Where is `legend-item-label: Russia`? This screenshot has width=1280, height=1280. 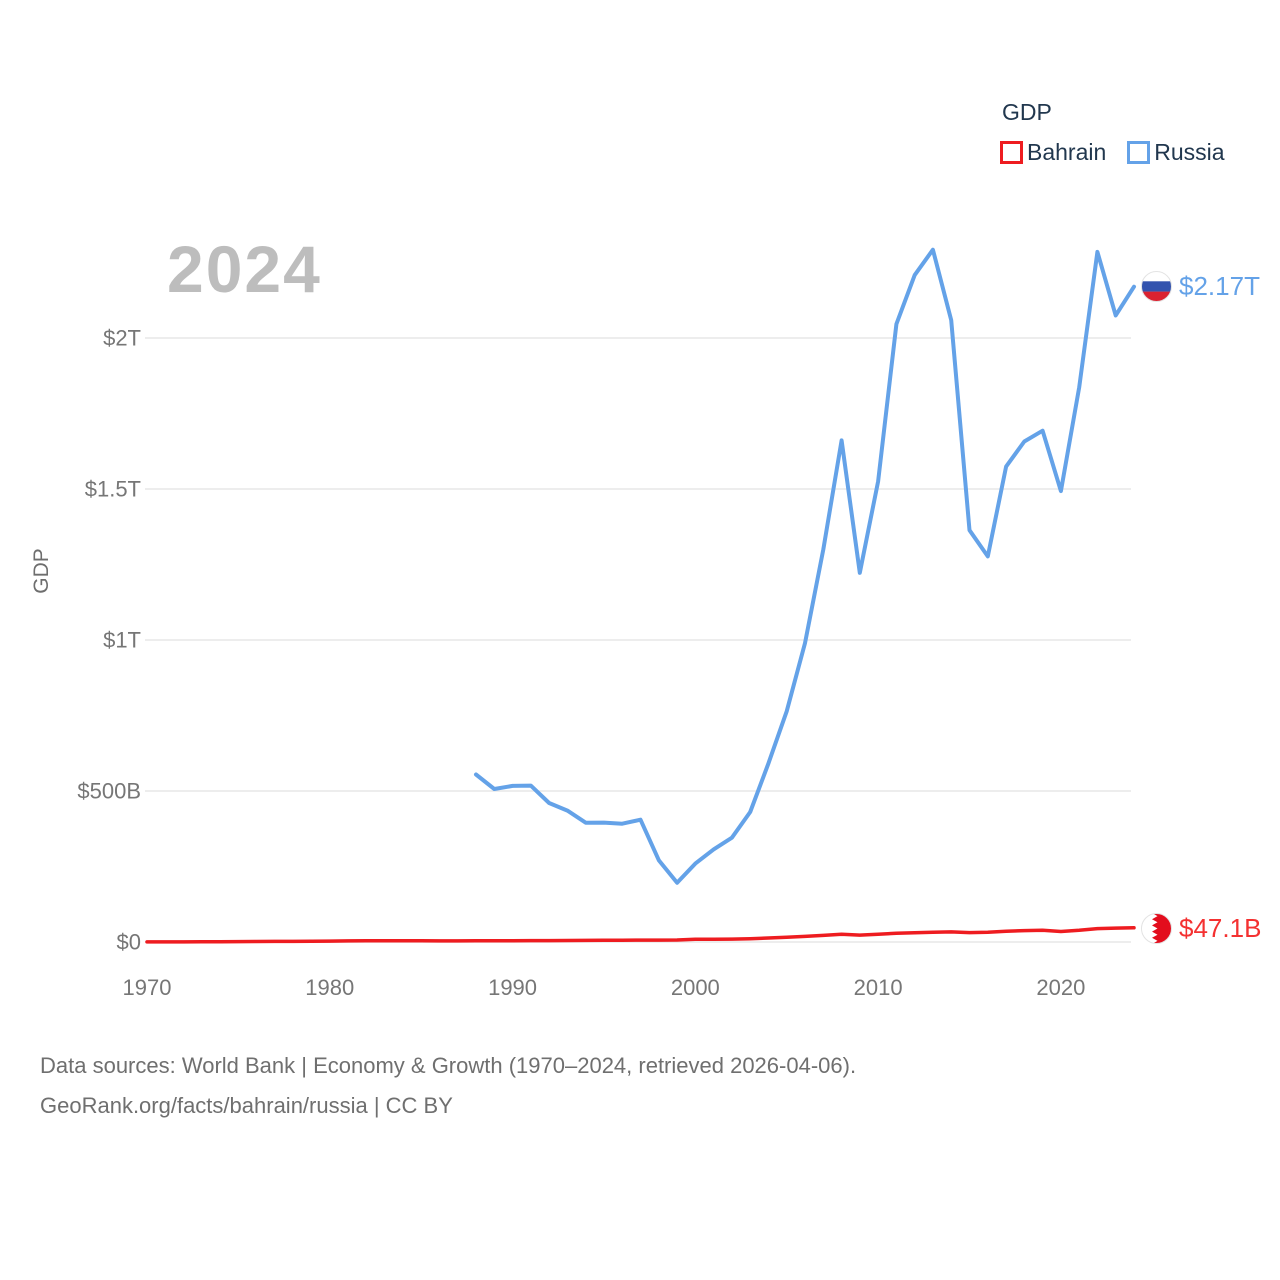 legend-item-label: Russia is located at coordinates (1189, 152).